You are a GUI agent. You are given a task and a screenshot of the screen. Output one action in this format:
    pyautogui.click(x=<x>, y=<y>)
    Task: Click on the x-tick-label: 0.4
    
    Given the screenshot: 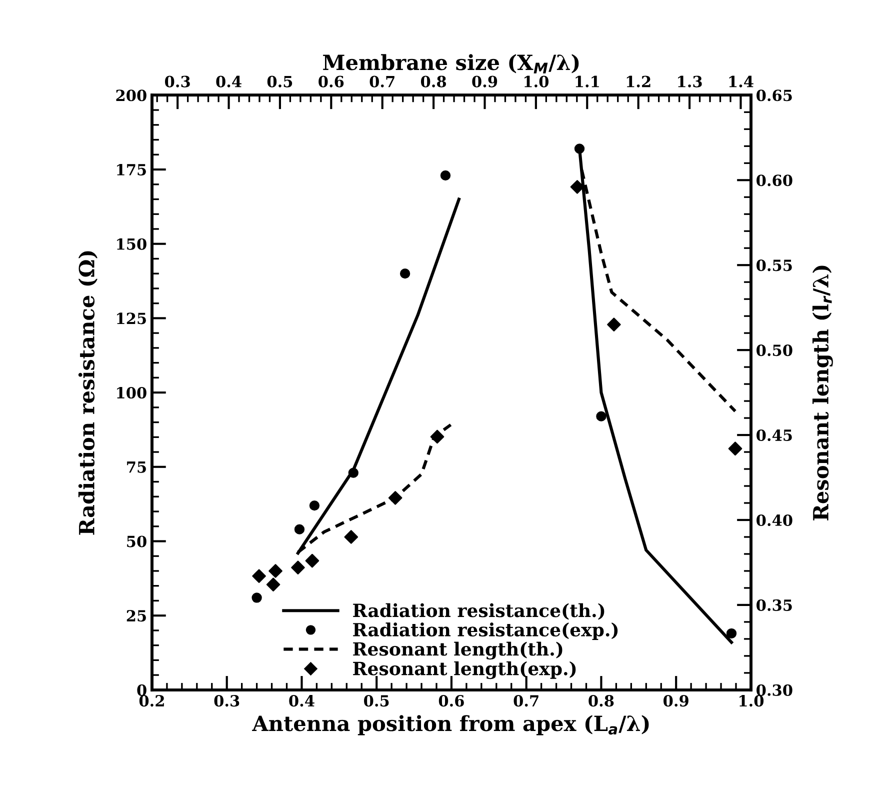 What is the action you would take?
    pyautogui.click(x=301, y=701)
    